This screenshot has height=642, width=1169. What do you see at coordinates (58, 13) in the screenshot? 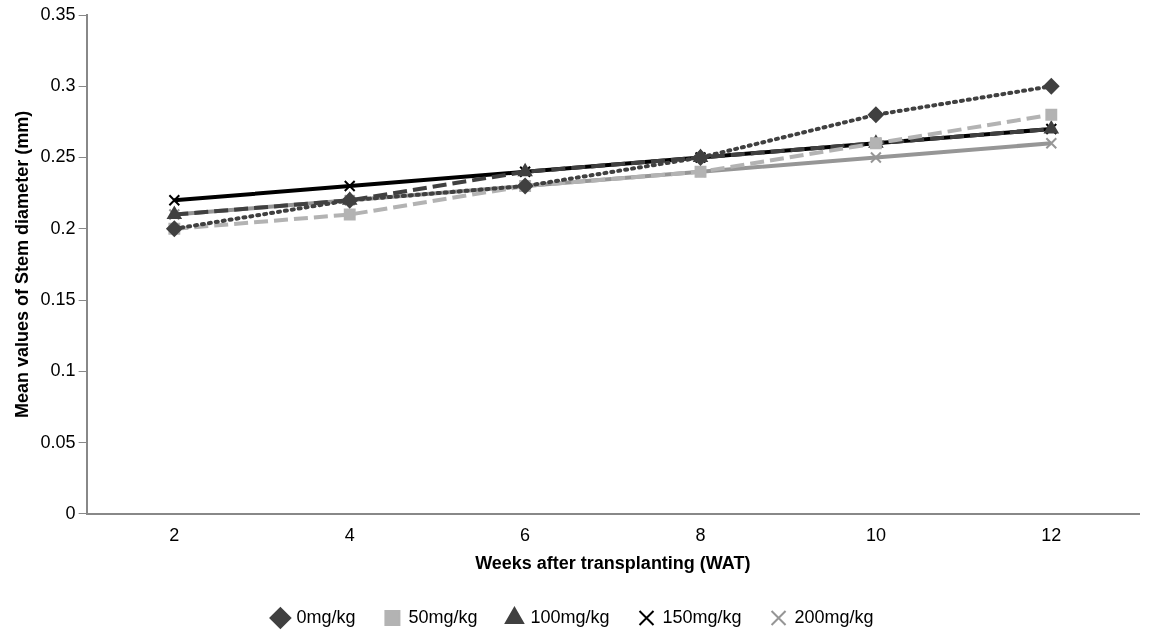
I see `y-tick-label: 0.35` at bounding box center [58, 13].